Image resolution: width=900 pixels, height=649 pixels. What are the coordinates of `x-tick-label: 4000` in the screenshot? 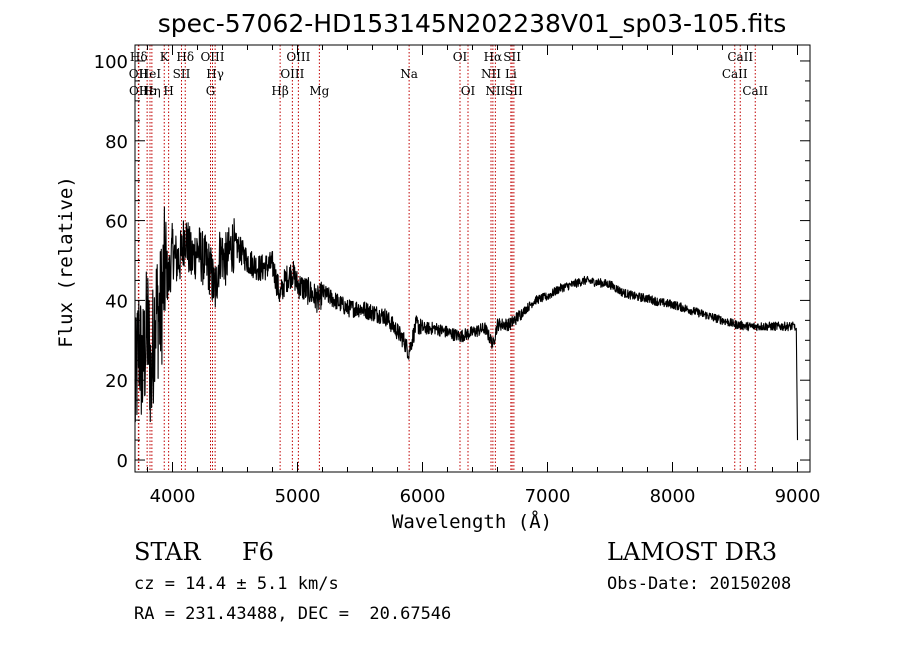 It's located at (173, 496).